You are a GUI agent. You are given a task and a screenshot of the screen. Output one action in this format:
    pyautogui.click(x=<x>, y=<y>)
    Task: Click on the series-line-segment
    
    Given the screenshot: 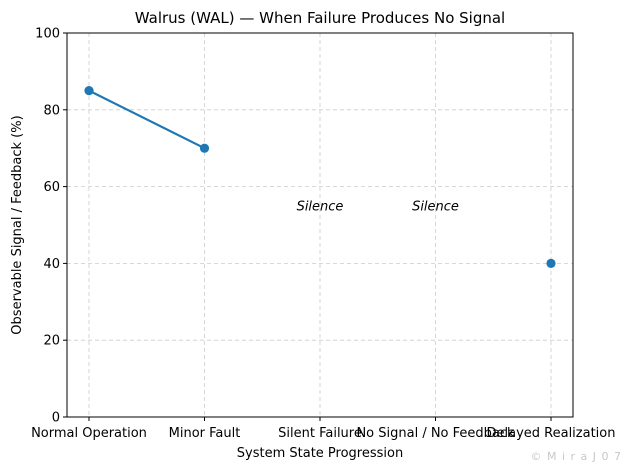 What is the action you would take?
    pyautogui.click(x=146, y=119)
    